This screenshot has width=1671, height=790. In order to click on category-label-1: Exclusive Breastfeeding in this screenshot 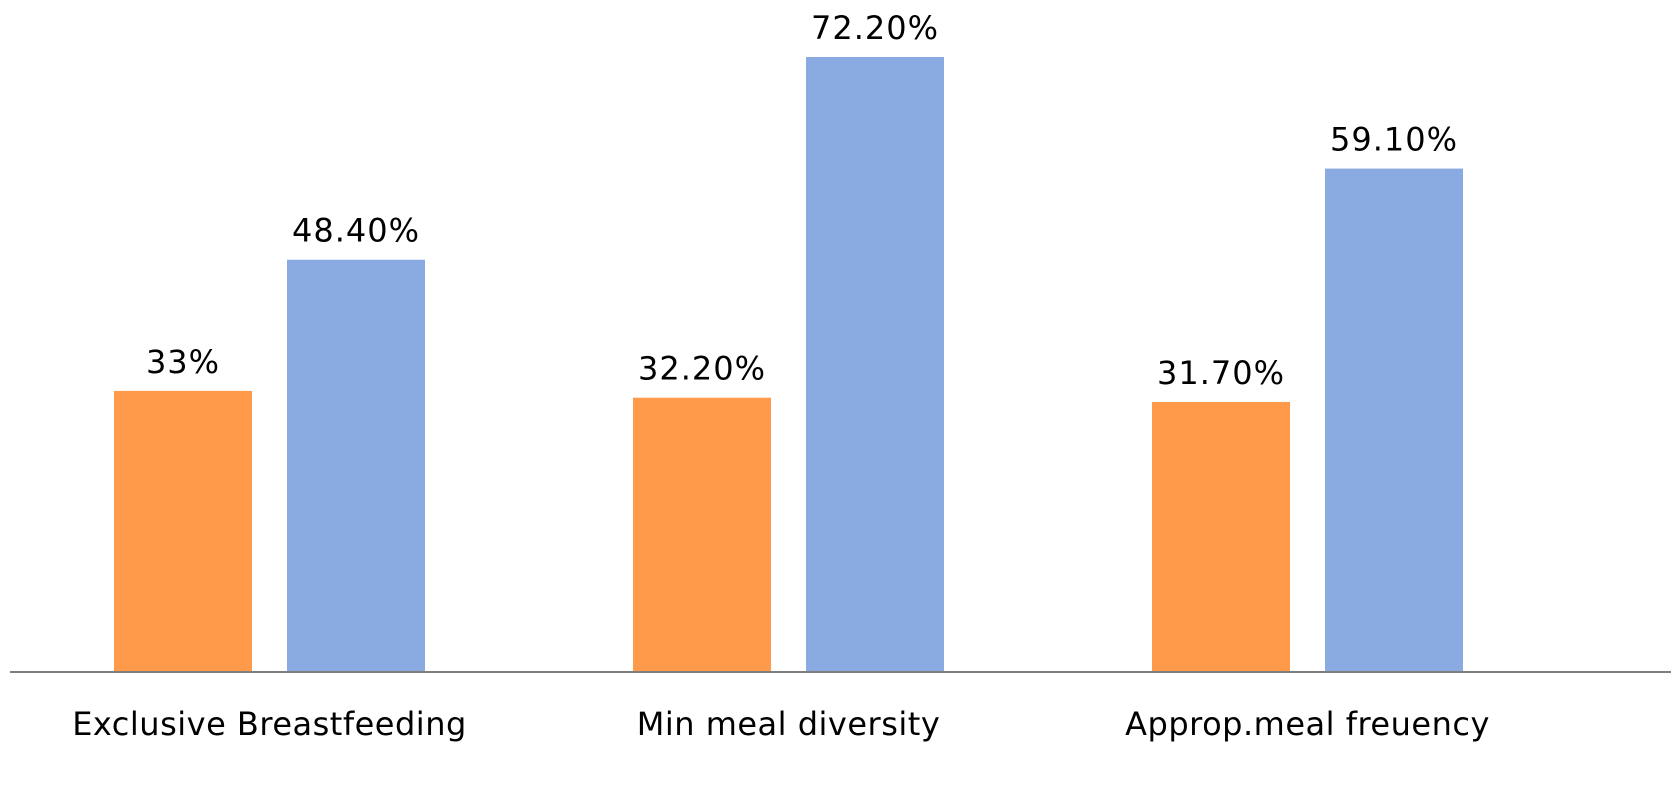, I will do `click(269, 724)`.